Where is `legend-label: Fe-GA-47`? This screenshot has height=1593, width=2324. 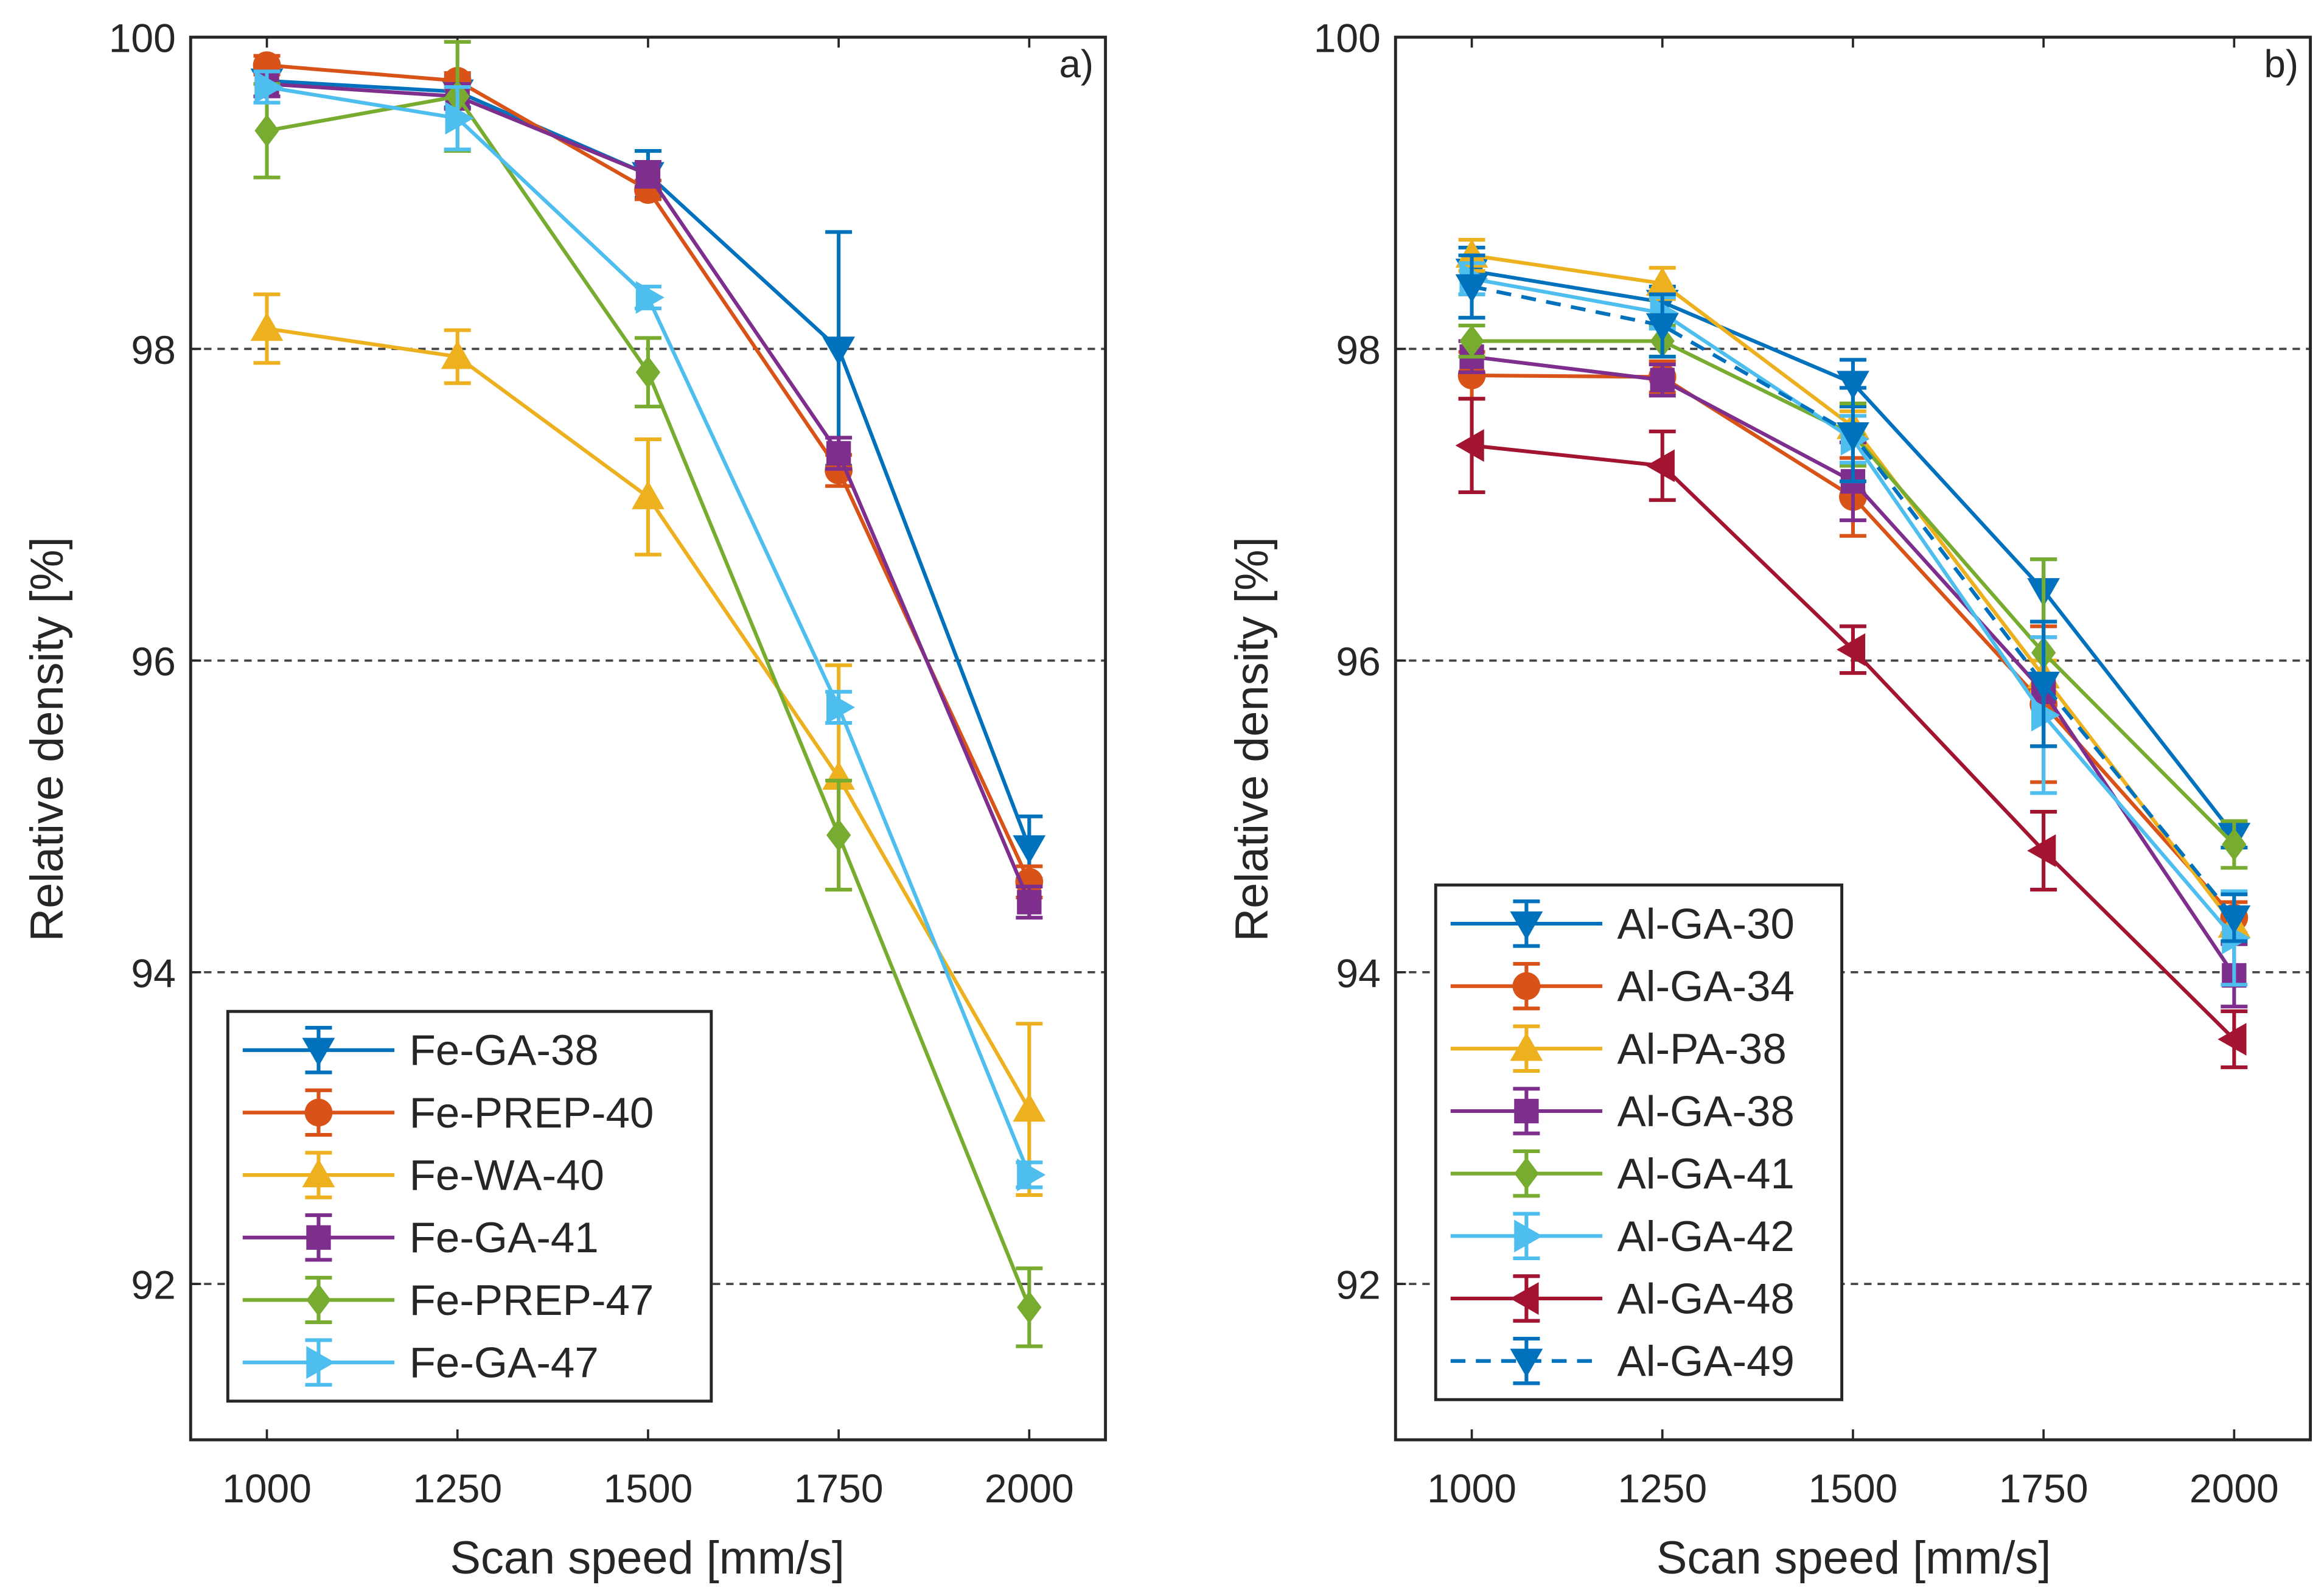 legend-label: Fe-GA-47 is located at coordinates (504, 1363).